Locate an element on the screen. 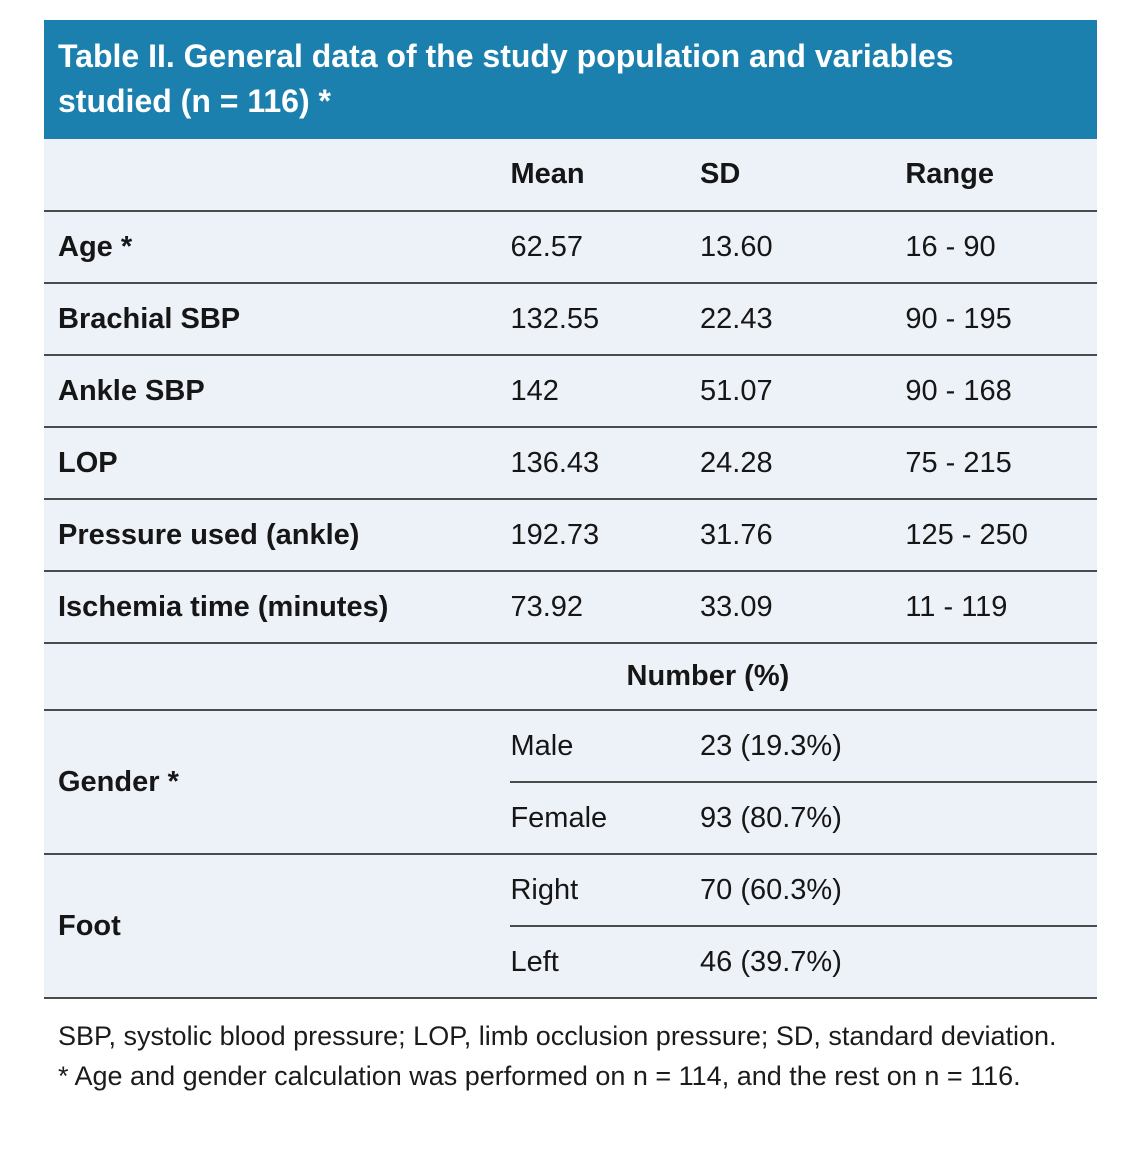  mean-value: 132.55 is located at coordinates (605, 319).